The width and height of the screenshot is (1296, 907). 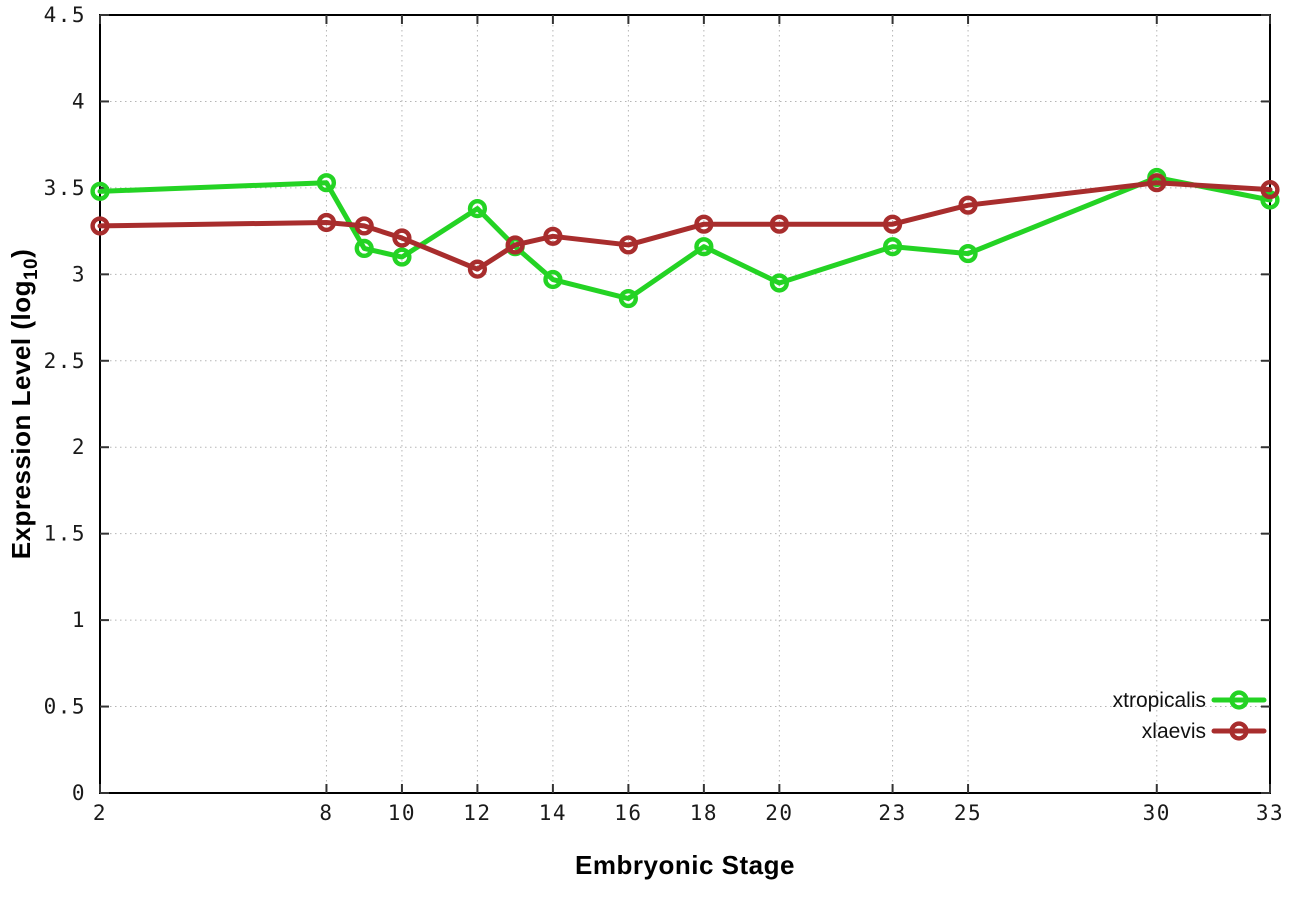 What do you see at coordinates (685, 238) in the screenshot?
I see `data-series-layer` at bounding box center [685, 238].